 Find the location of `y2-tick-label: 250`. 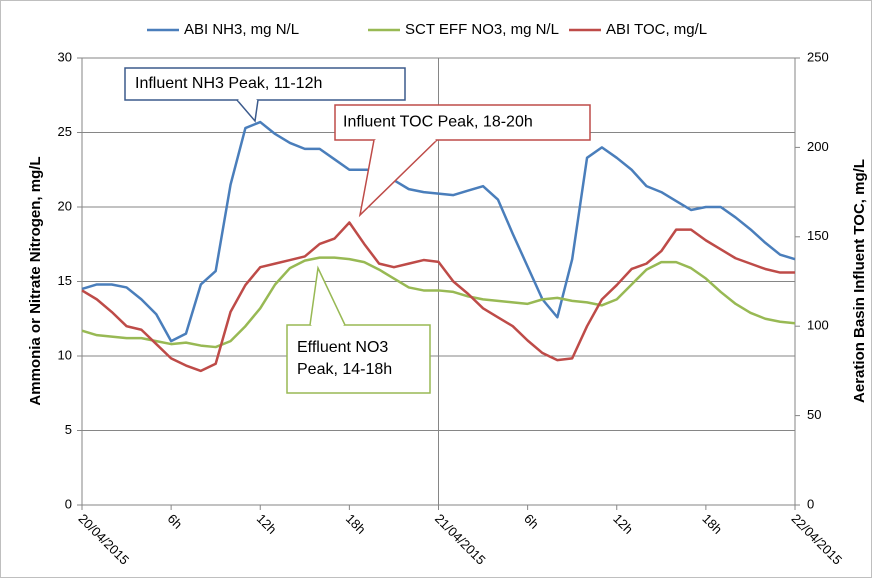

y2-tick-label: 250 is located at coordinates (818, 56).